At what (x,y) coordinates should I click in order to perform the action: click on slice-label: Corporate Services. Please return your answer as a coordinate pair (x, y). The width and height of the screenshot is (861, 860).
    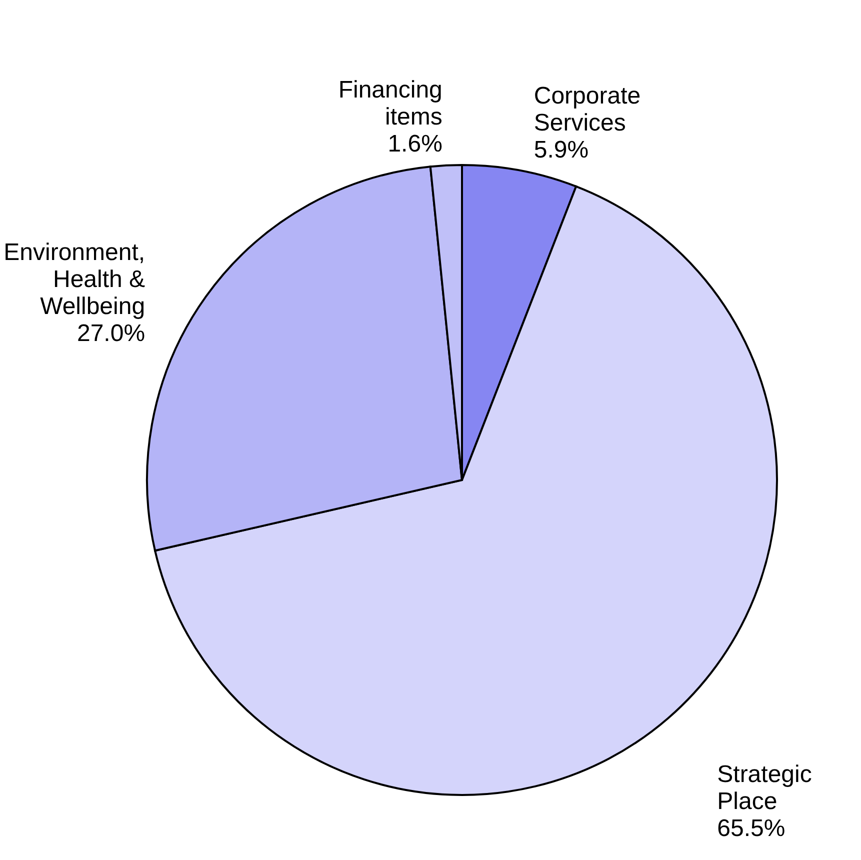
    Looking at the image, I should click on (587, 109).